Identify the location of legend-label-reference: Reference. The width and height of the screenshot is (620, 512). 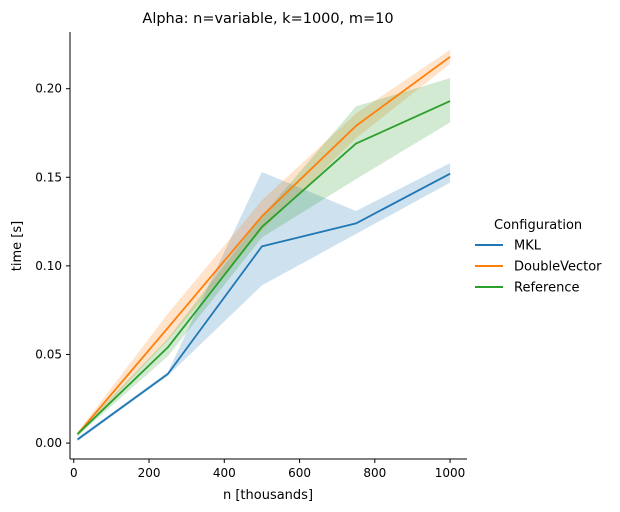
(546, 288).